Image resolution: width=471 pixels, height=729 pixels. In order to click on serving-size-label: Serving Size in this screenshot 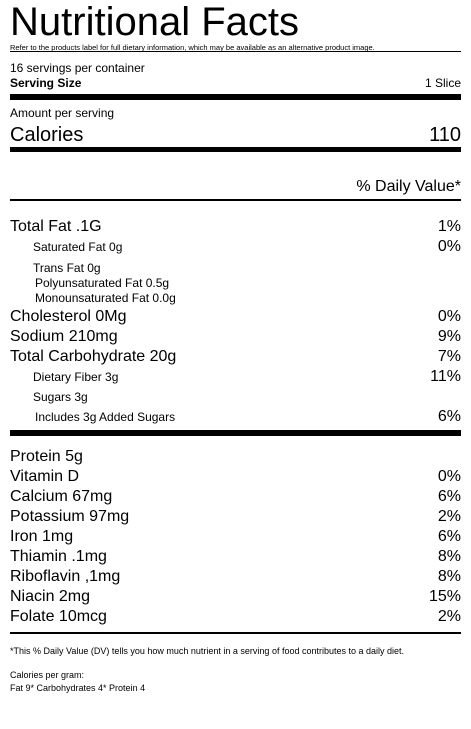, I will do `click(46, 83)`.